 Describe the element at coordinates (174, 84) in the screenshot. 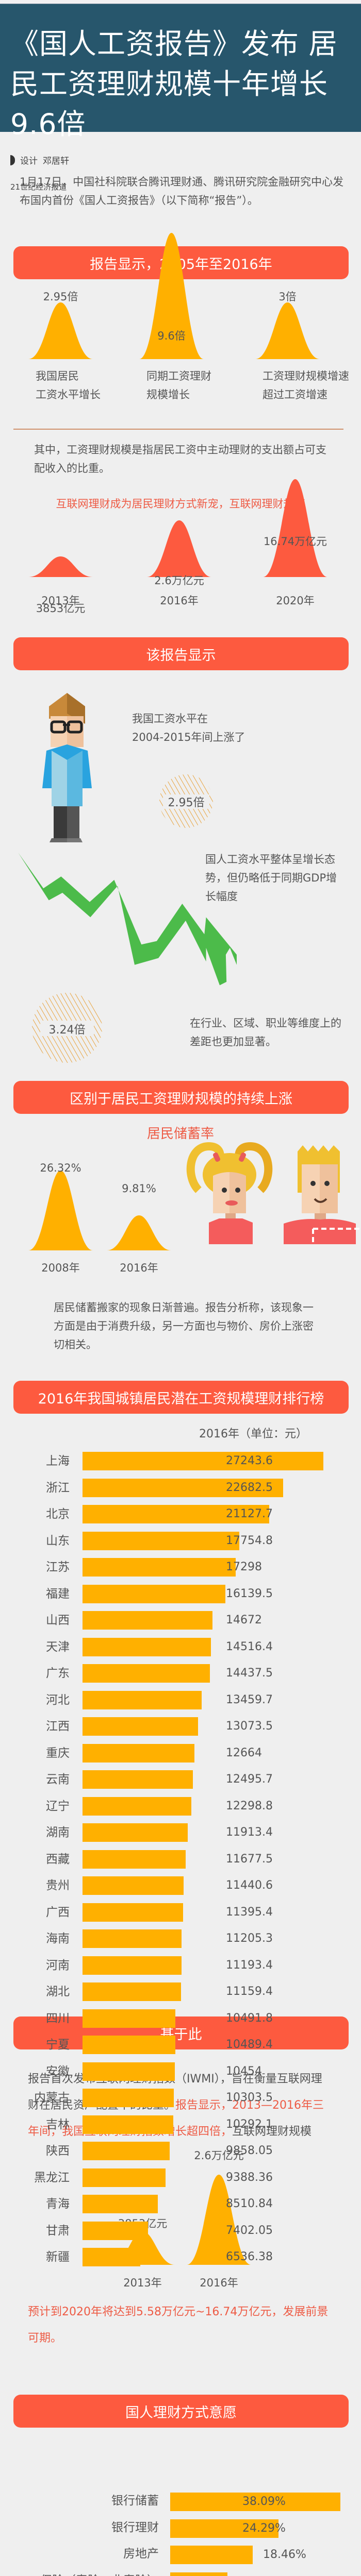

I see `page-title: 《国人工资报告》发布 居民工资理财规模十年增长9.6倍` at that location.